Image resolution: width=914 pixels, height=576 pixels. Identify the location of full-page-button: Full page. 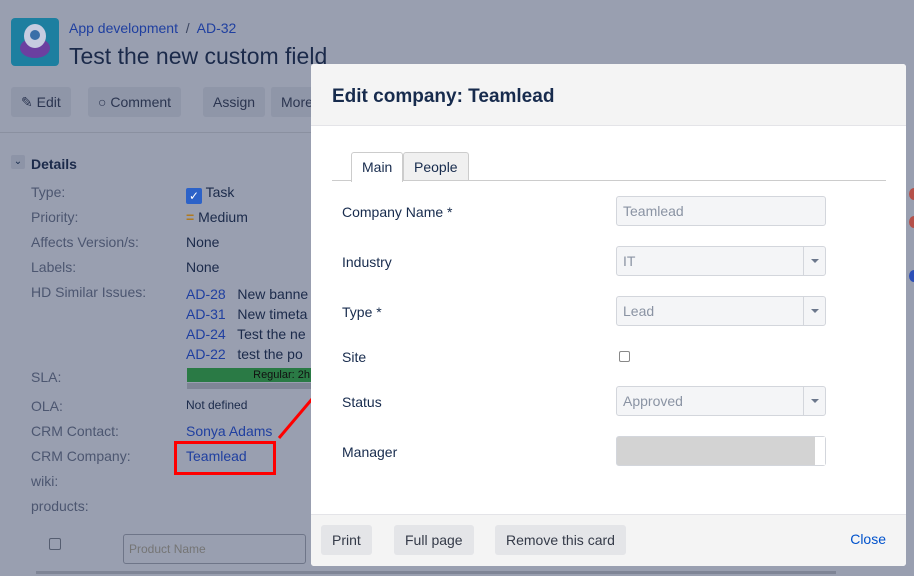
(434, 540).